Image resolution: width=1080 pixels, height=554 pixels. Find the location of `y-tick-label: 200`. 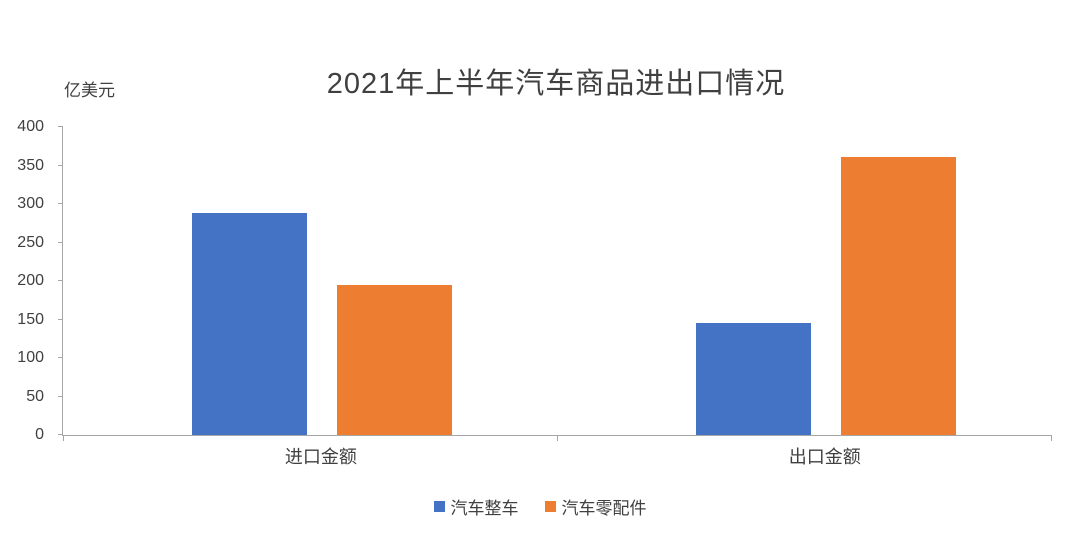

y-tick-label: 200 is located at coordinates (30, 280).